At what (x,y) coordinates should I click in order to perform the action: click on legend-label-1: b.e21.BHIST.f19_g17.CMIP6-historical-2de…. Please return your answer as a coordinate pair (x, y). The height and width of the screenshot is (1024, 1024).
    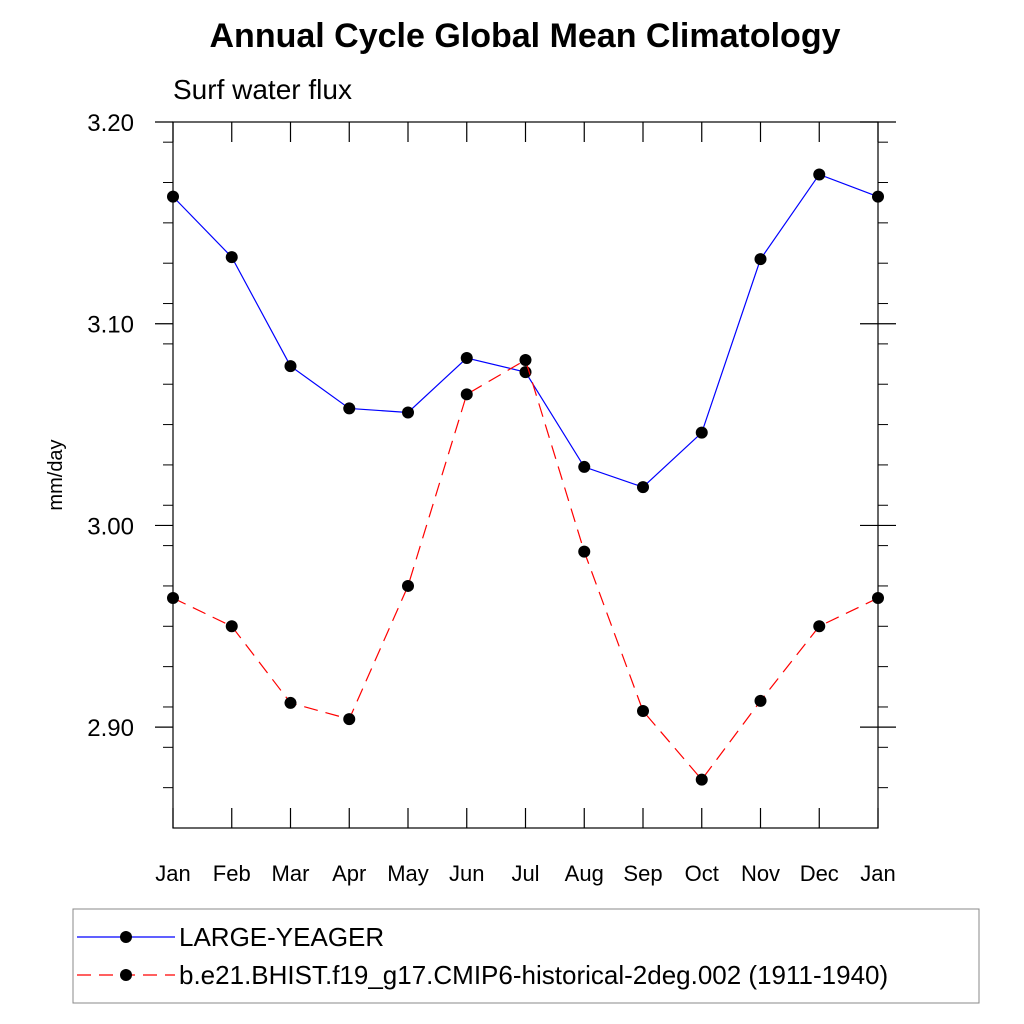
    Looking at the image, I should click on (533, 975).